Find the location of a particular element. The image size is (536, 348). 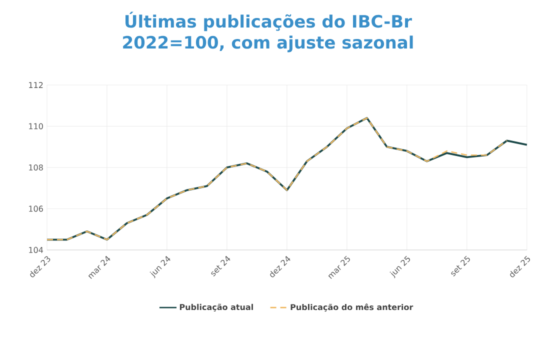

x-tick-label: jun 24 is located at coordinates (160, 267).